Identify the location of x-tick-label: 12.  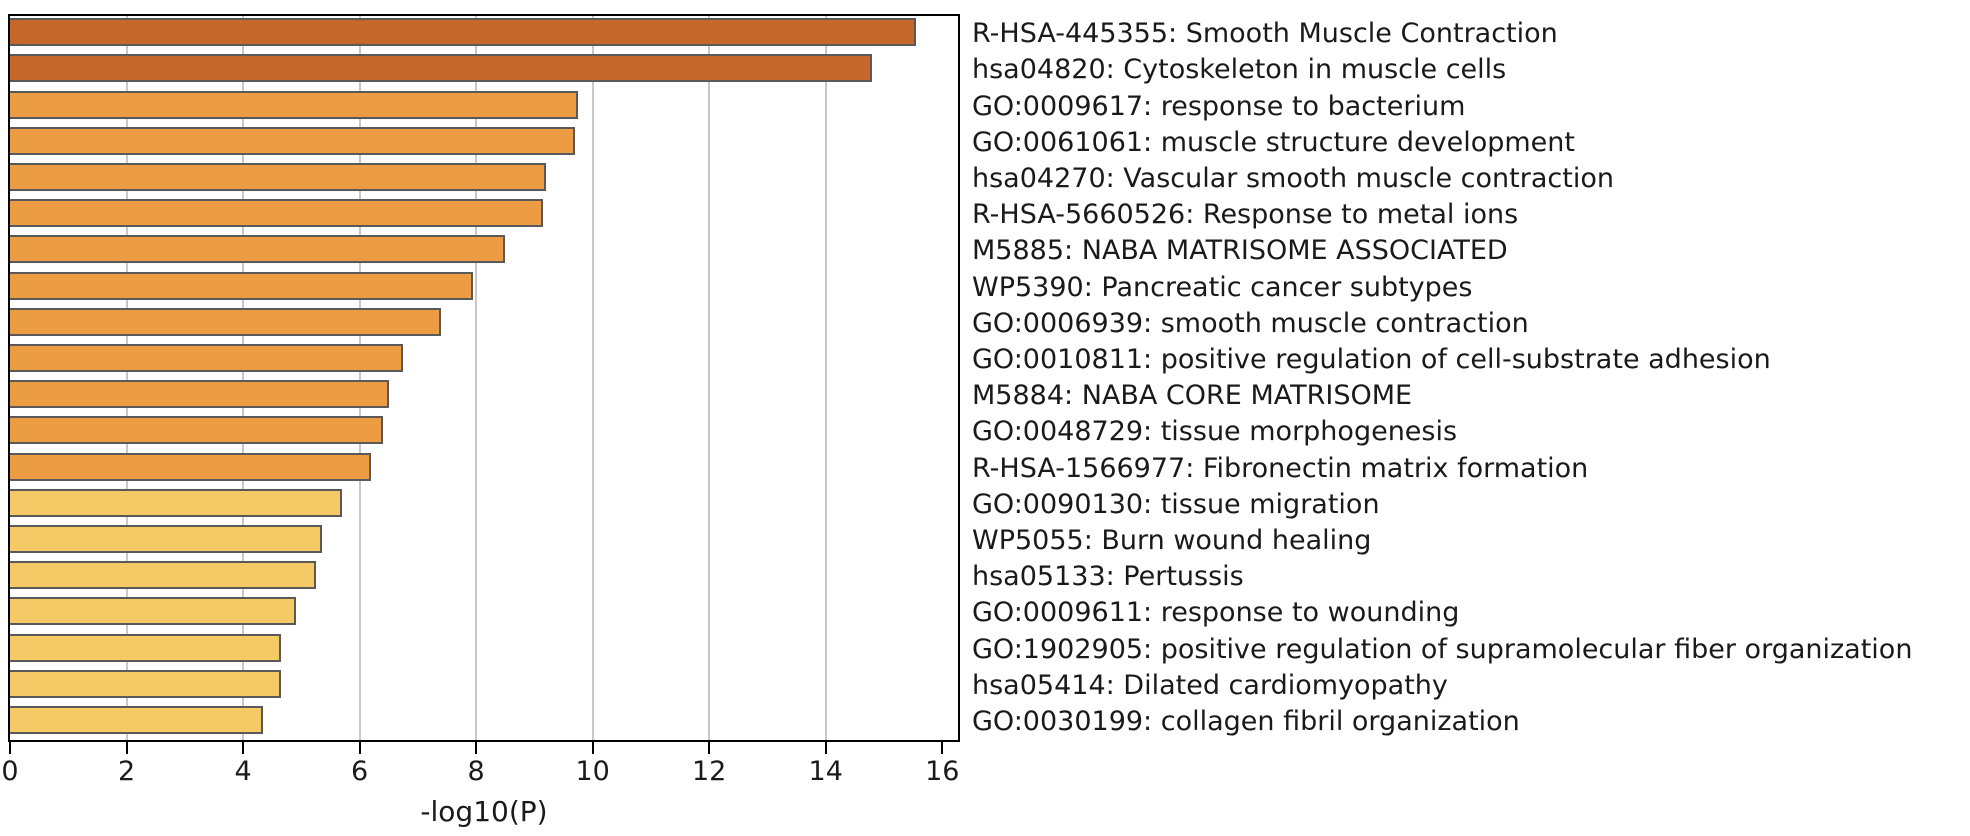
(709, 771).